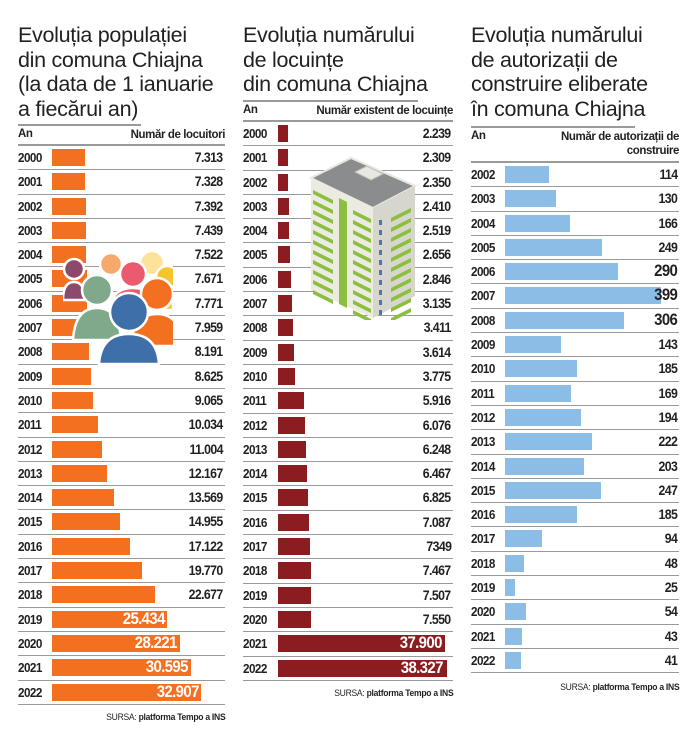 The width and height of the screenshot is (699, 744). What do you see at coordinates (209, 229) in the screenshot?
I see `value-label: 7.439` at bounding box center [209, 229].